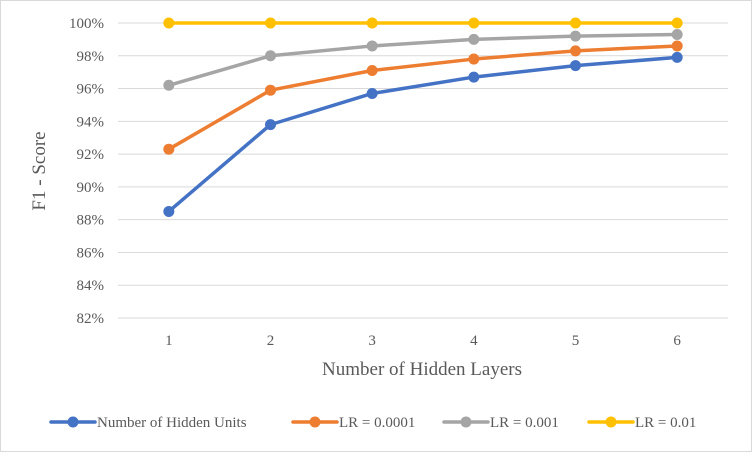 The width and height of the screenshot is (752, 456). I want to click on legend-label: LR = 0.01, so click(665, 423).